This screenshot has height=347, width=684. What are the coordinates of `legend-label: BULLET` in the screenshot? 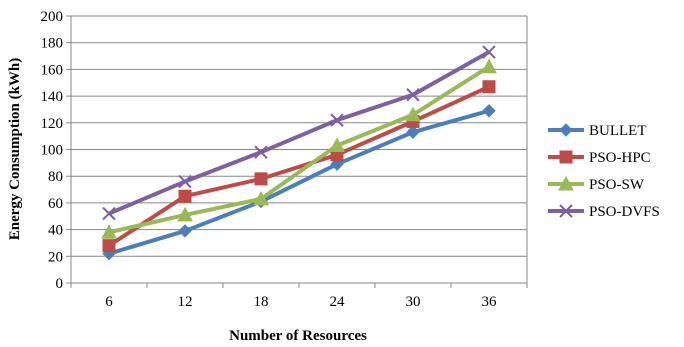 It's located at (618, 131).